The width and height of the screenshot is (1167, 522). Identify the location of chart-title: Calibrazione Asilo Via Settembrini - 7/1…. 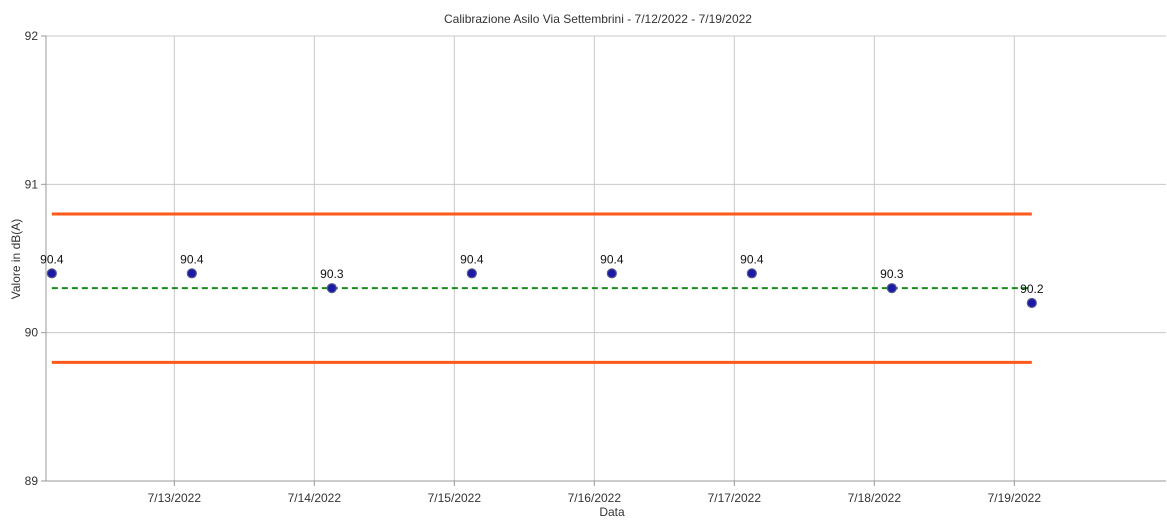
(598, 19).